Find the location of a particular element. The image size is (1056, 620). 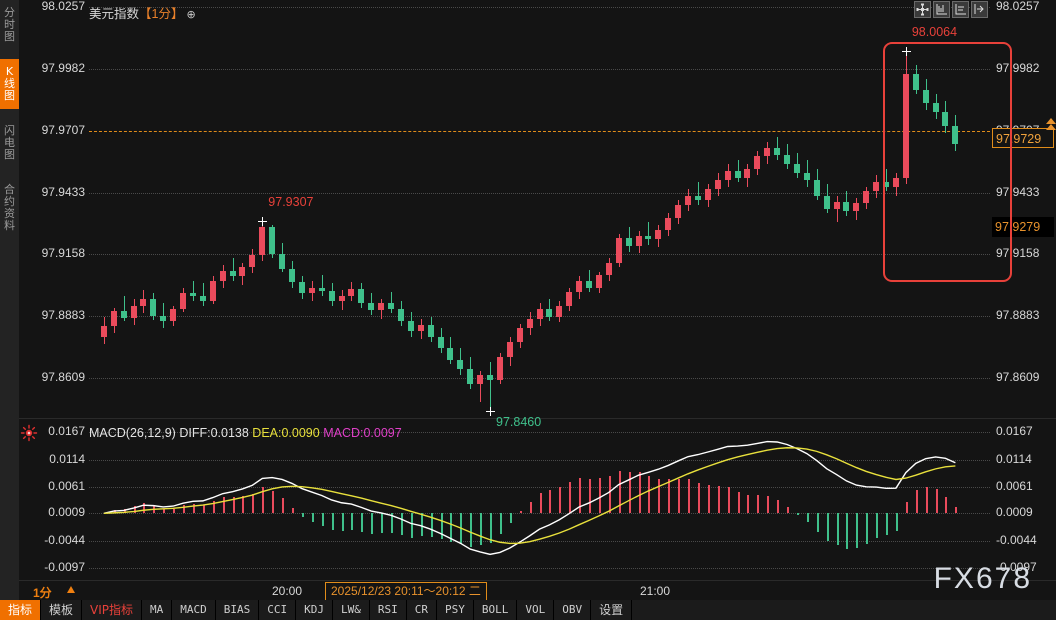

toolbar-psy: PSY is located at coordinates (455, 610).